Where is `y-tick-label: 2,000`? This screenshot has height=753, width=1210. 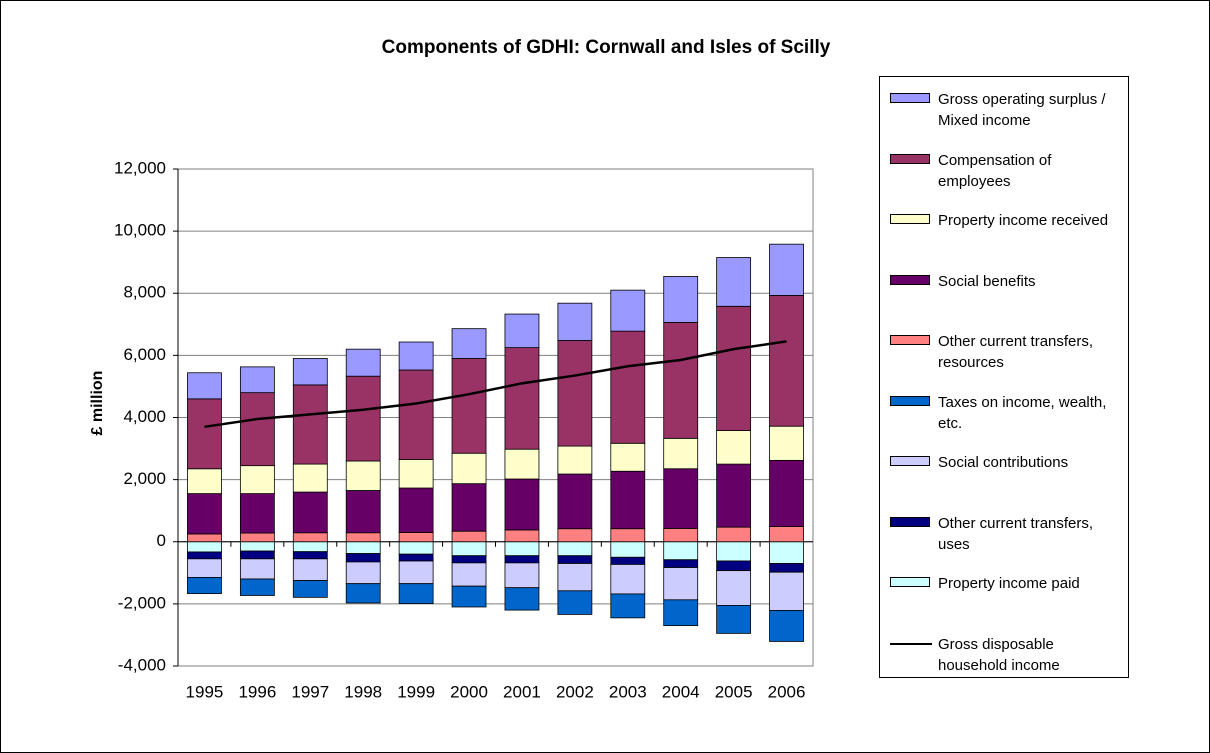
y-tick-label: 2,000 is located at coordinates (144, 478).